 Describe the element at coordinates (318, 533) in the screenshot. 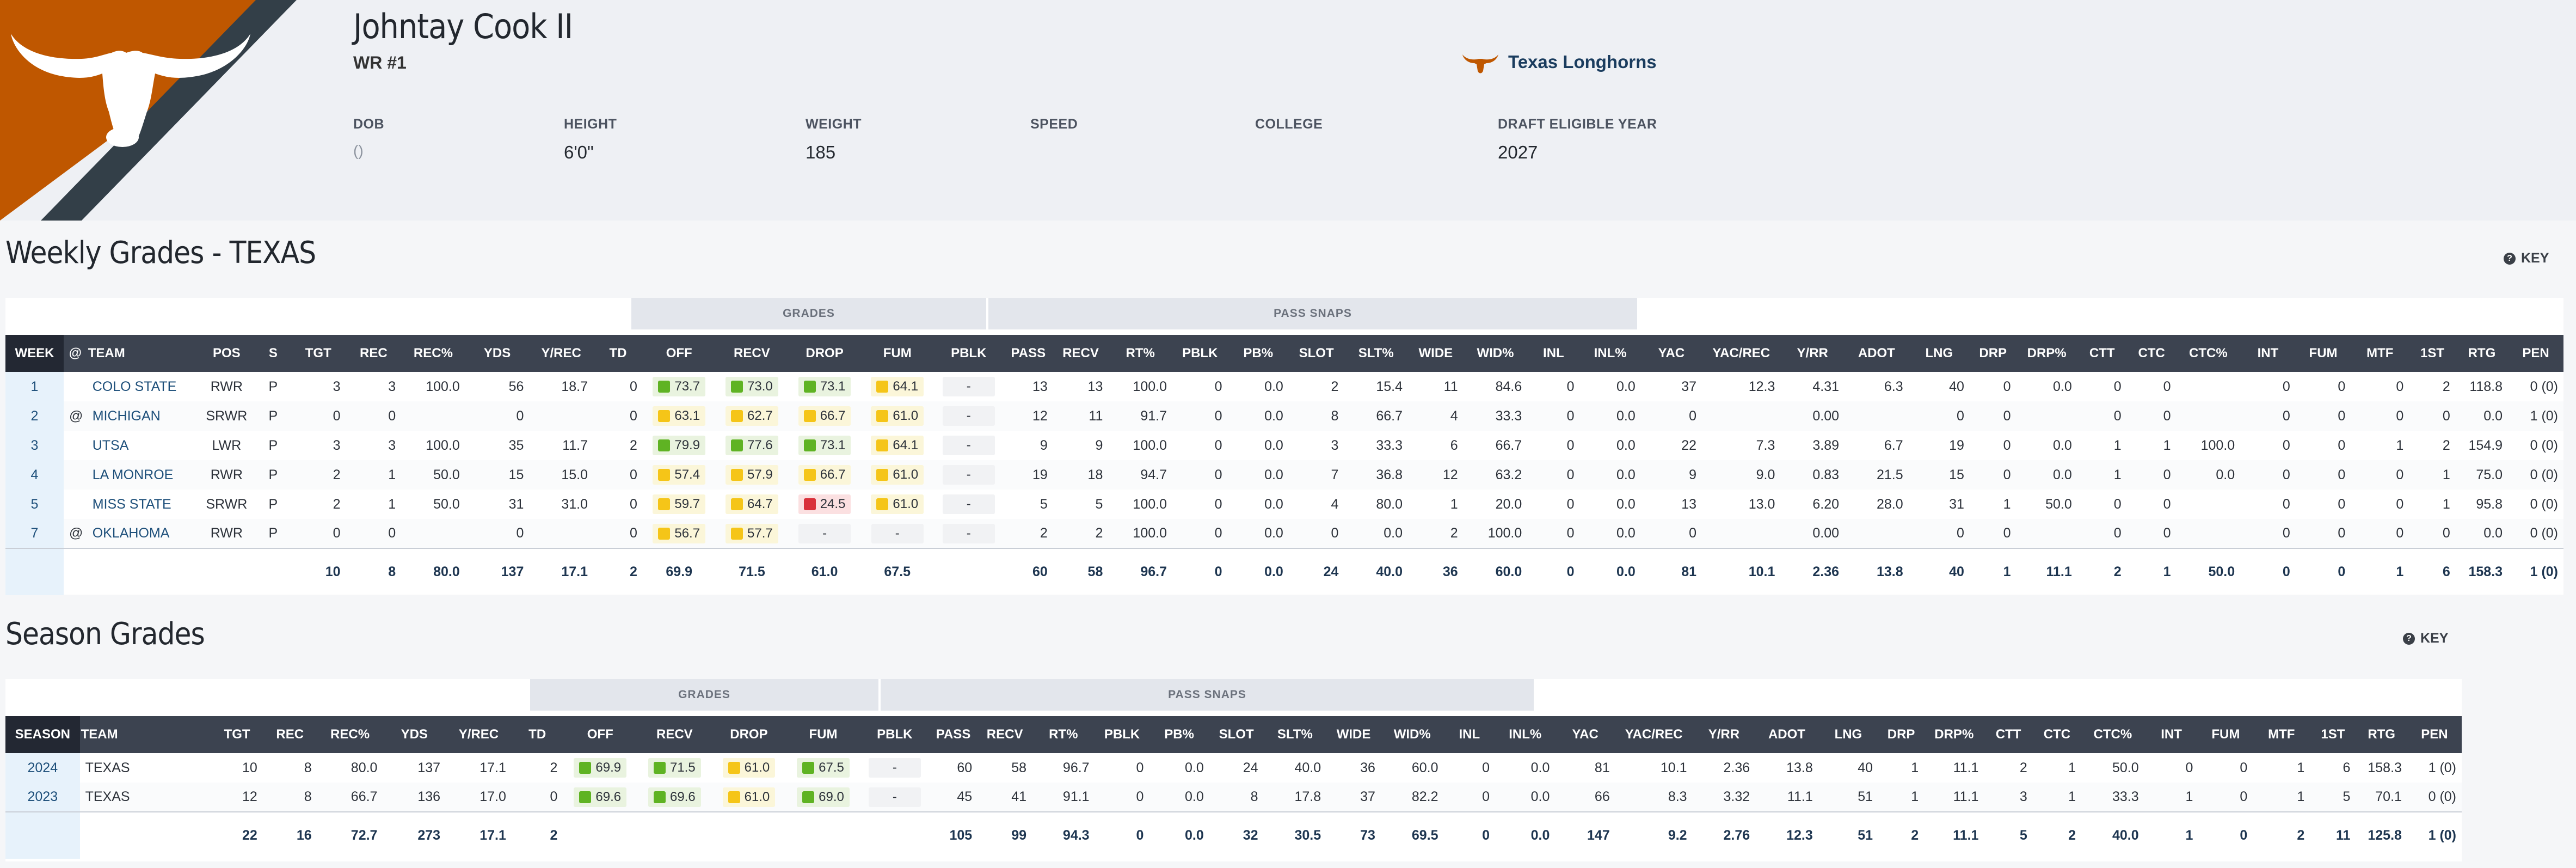

I see `cell-tgt: 0` at that location.